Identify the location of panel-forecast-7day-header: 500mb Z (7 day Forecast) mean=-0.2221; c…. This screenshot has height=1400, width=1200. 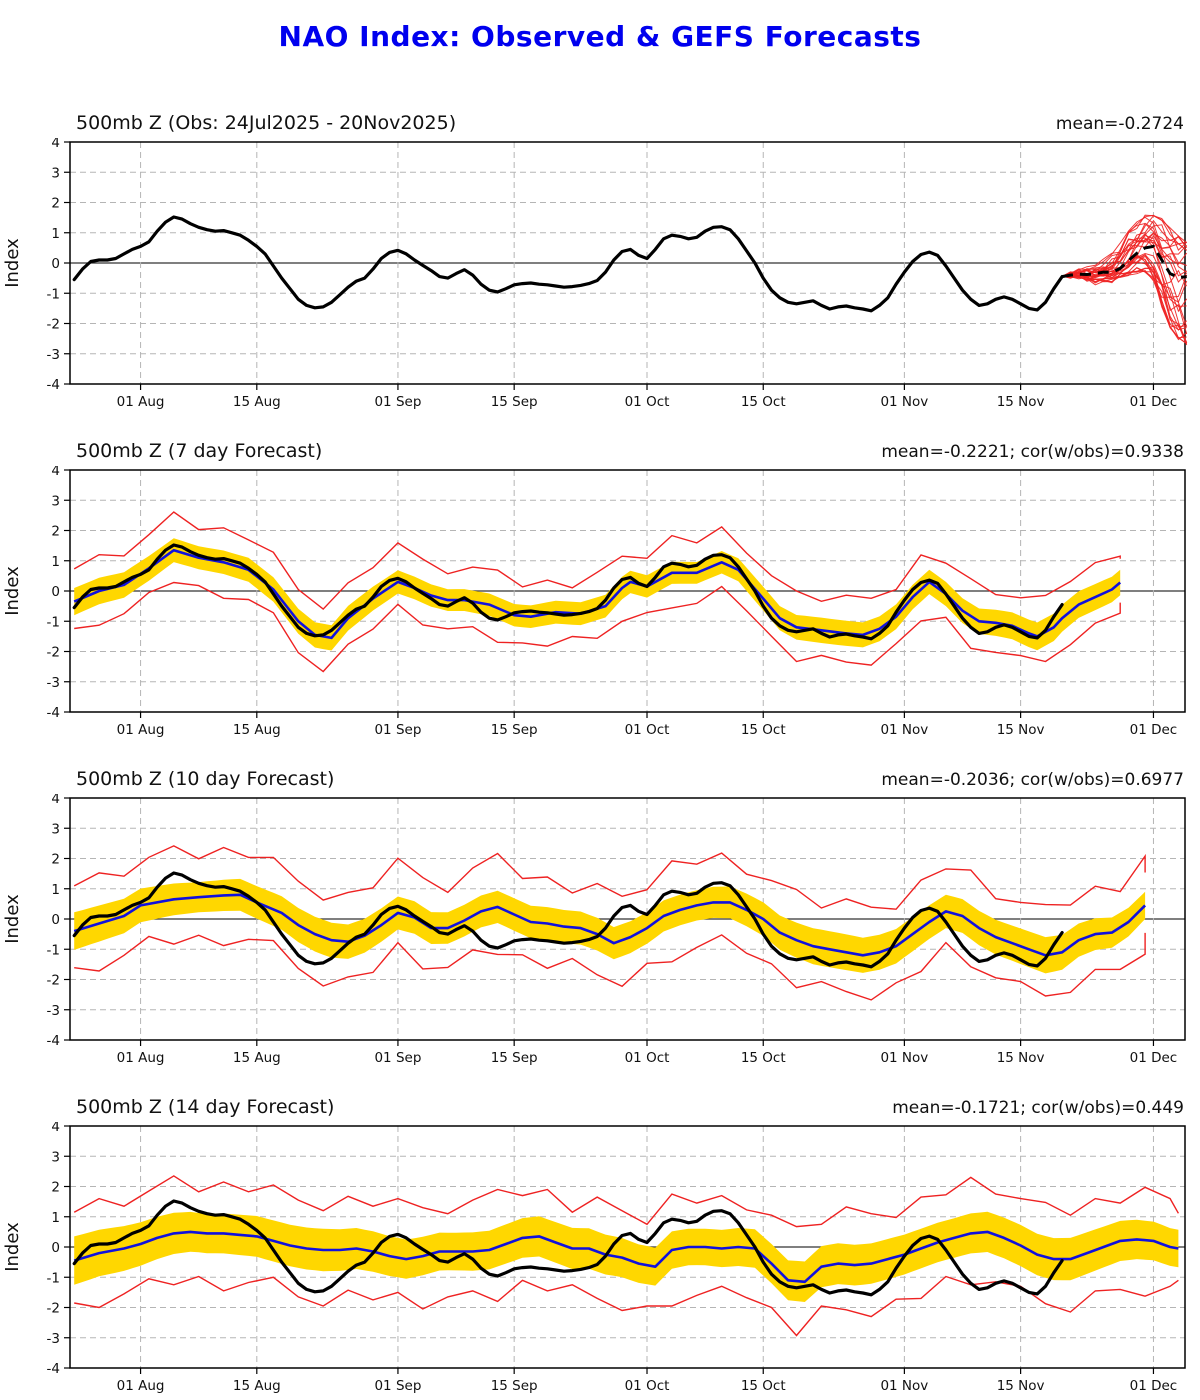
(600, 453).